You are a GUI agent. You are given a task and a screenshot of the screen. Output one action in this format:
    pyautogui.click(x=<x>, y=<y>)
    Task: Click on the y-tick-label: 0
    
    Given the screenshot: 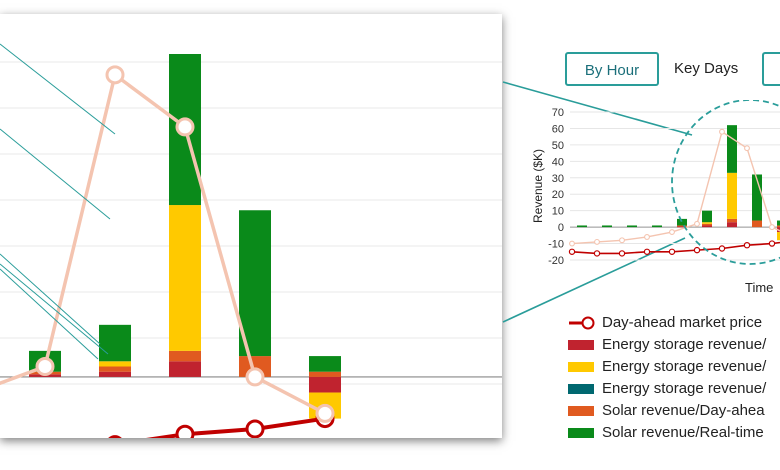 What is the action you would take?
    pyautogui.click(x=561, y=228)
    